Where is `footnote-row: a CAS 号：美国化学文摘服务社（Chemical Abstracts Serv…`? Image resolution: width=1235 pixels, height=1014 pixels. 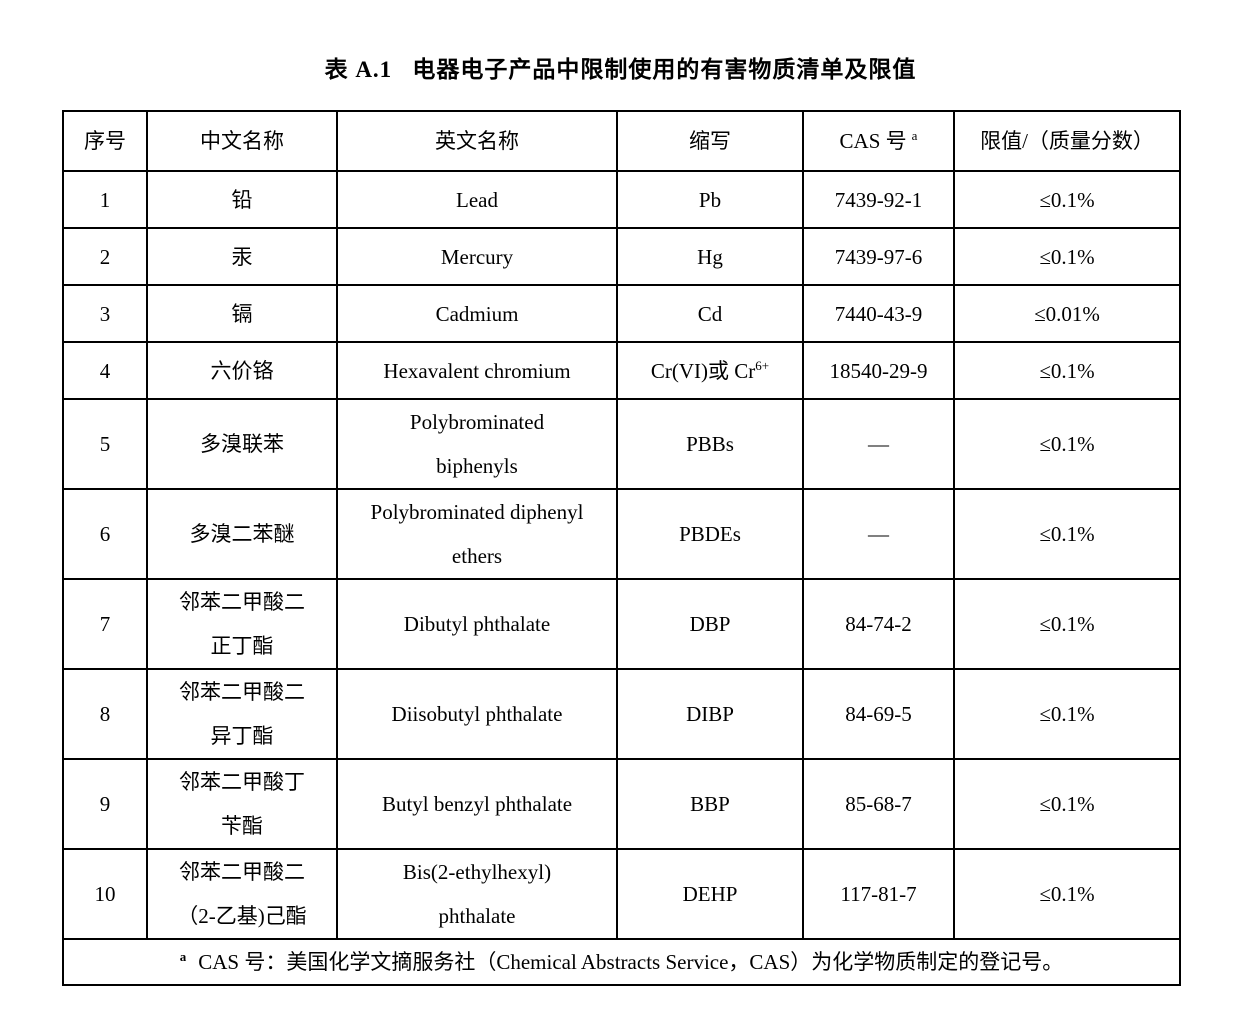 footnote-row: a CAS 号：美国化学文摘服务社（Chemical Abstracts Serv… is located at coordinates (621, 962).